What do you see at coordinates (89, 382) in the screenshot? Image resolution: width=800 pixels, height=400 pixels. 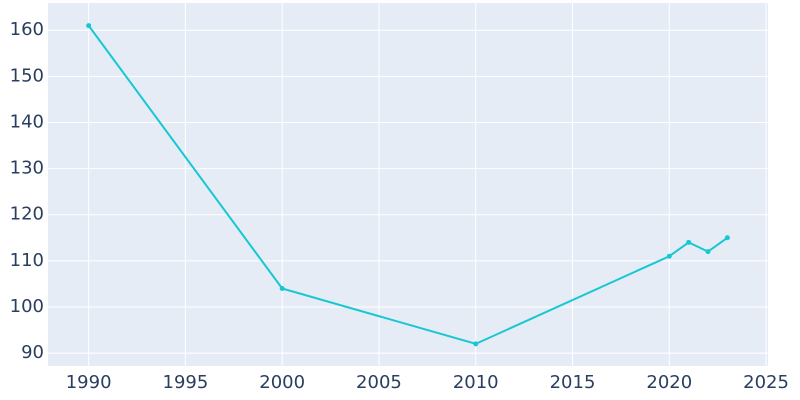 I see `x-tick-label: 1990` at bounding box center [89, 382].